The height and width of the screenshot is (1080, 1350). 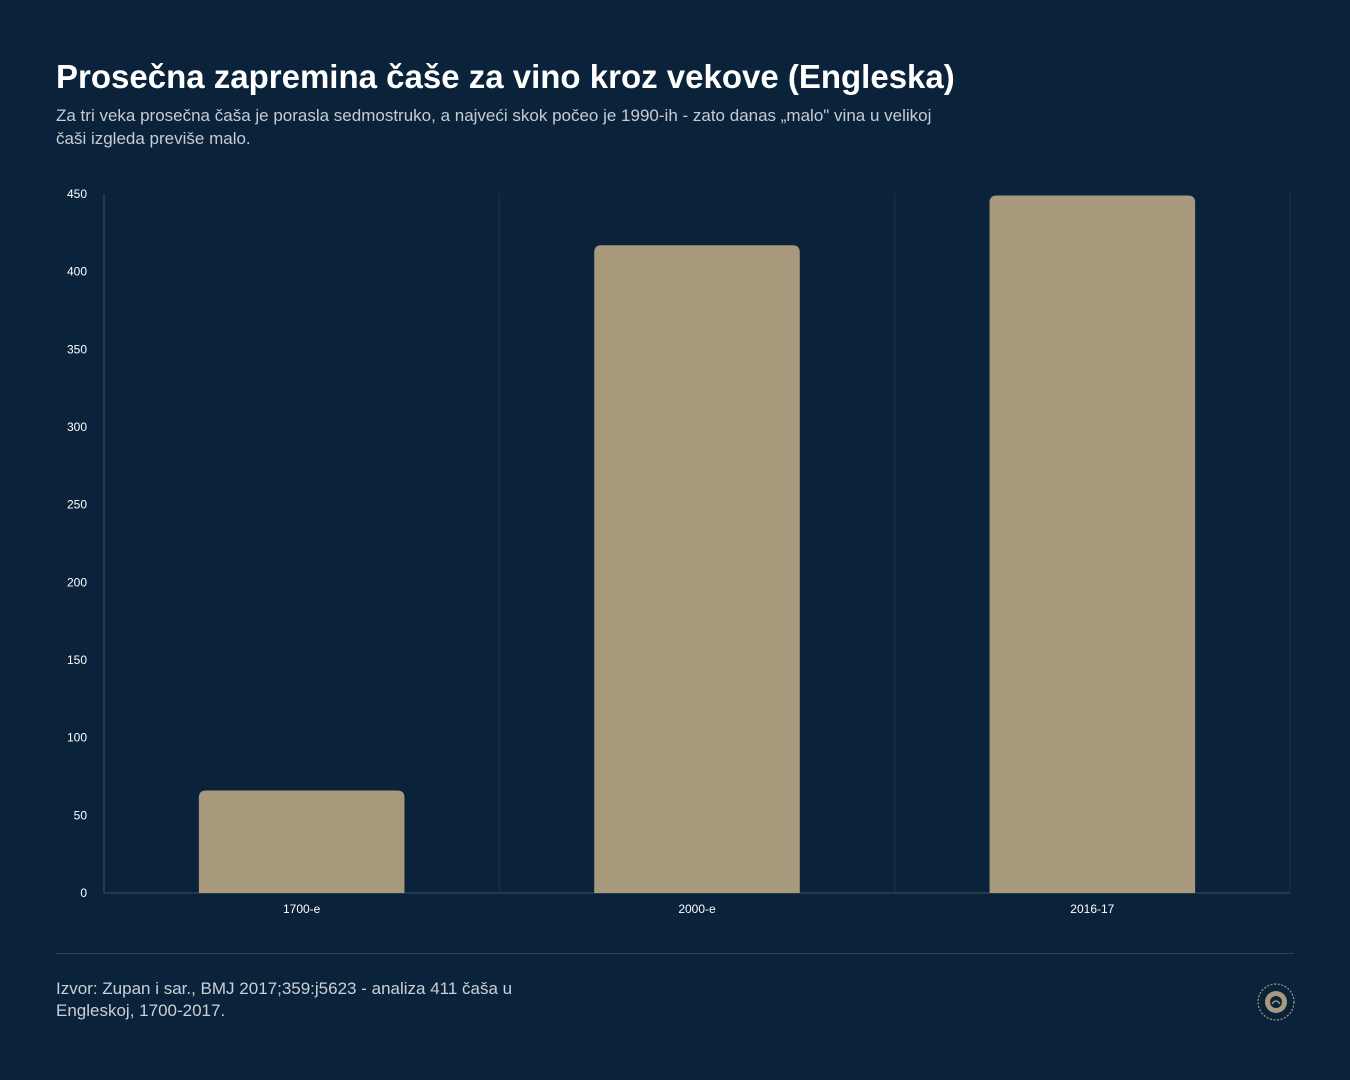 What do you see at coordinates (1276, 1002) in the screenshot?
I see `brand-logo-icon` at bounding box center [1276, 1002].